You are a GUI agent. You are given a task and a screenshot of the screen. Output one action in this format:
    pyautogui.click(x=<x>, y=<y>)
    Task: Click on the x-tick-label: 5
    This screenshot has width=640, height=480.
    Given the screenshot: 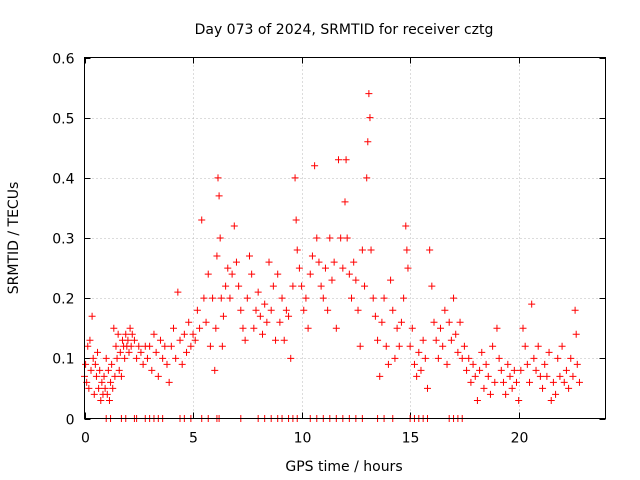 What is the action you would take?
    pyautogui.click(x=193, y=439)
    